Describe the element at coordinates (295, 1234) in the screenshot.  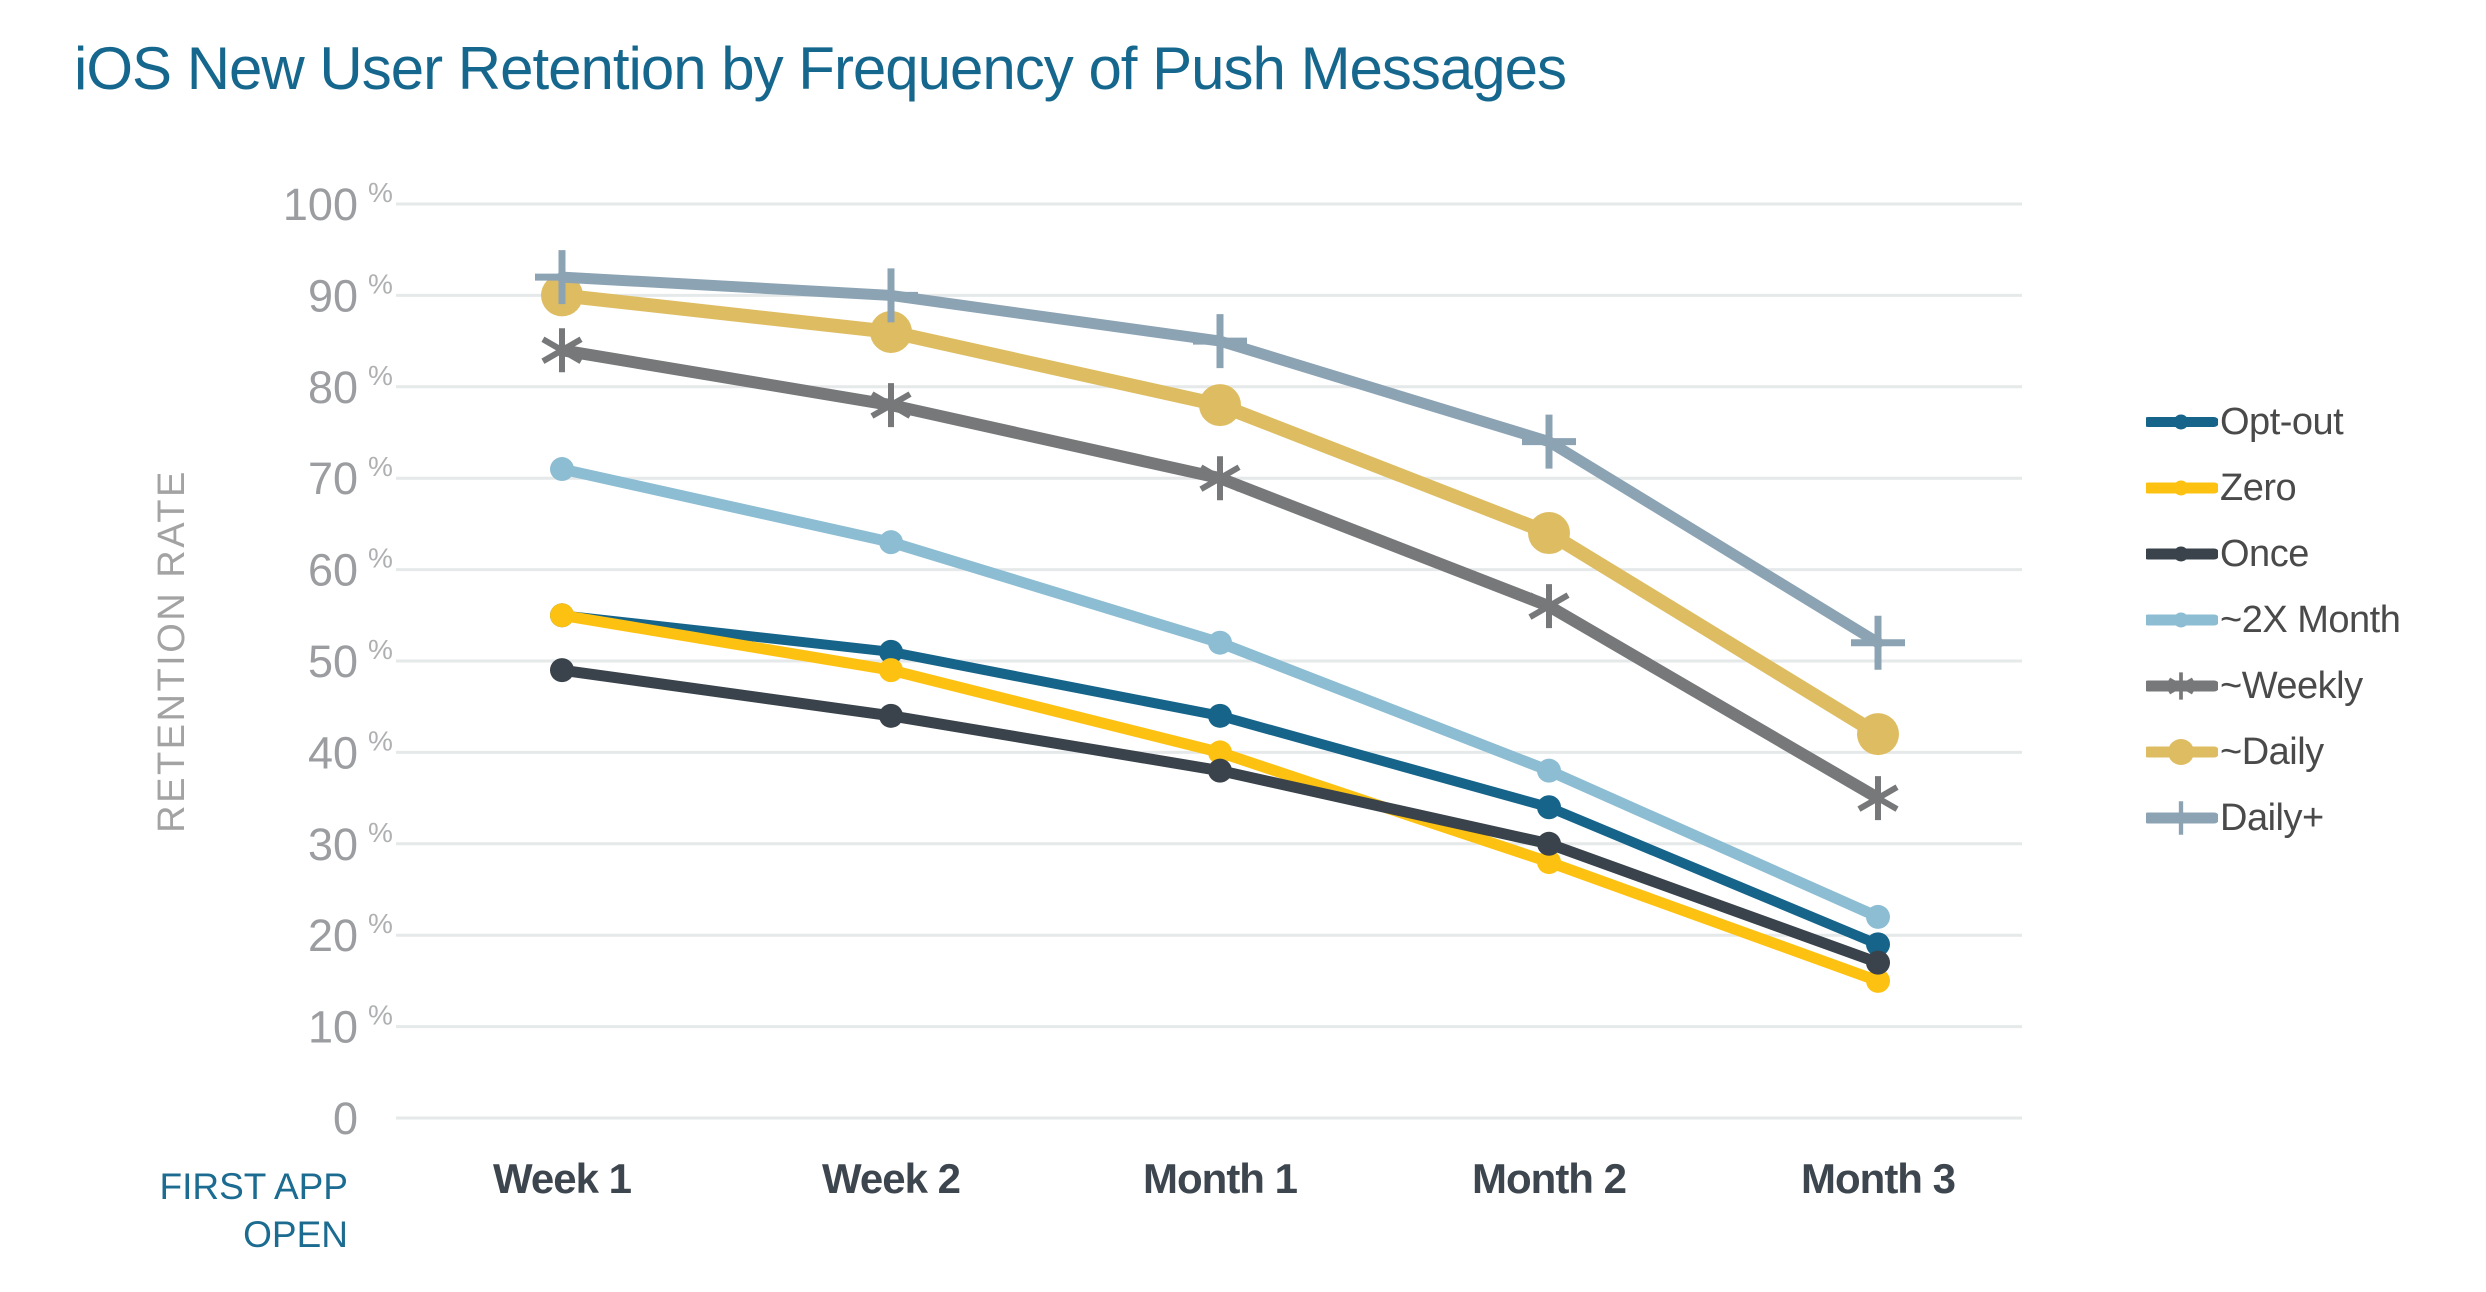
I see `x-axis-caption-line-2: OPEN` at that location.